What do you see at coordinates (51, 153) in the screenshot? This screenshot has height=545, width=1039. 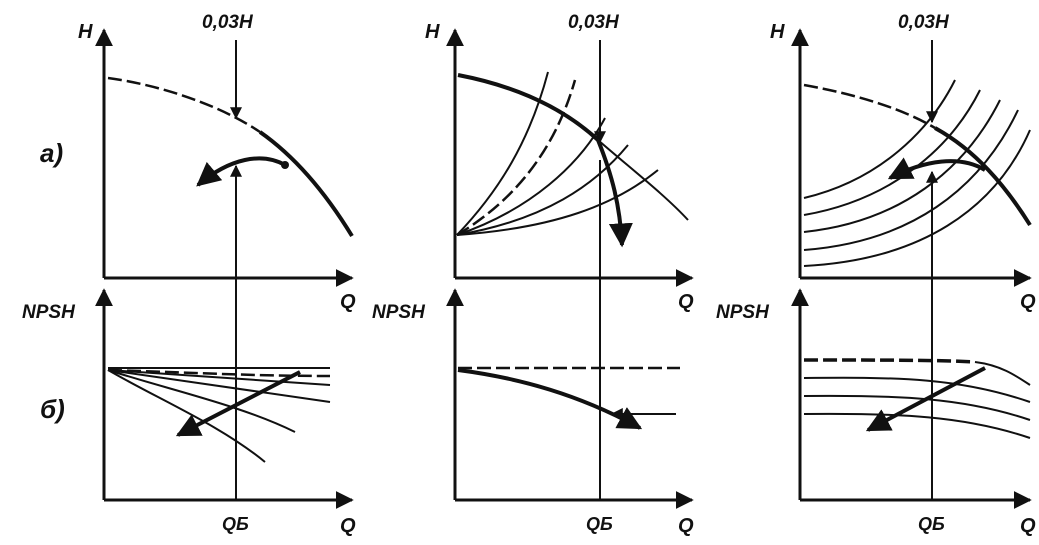 I see `row-label-a: а)` at bounding box center [51, 153].